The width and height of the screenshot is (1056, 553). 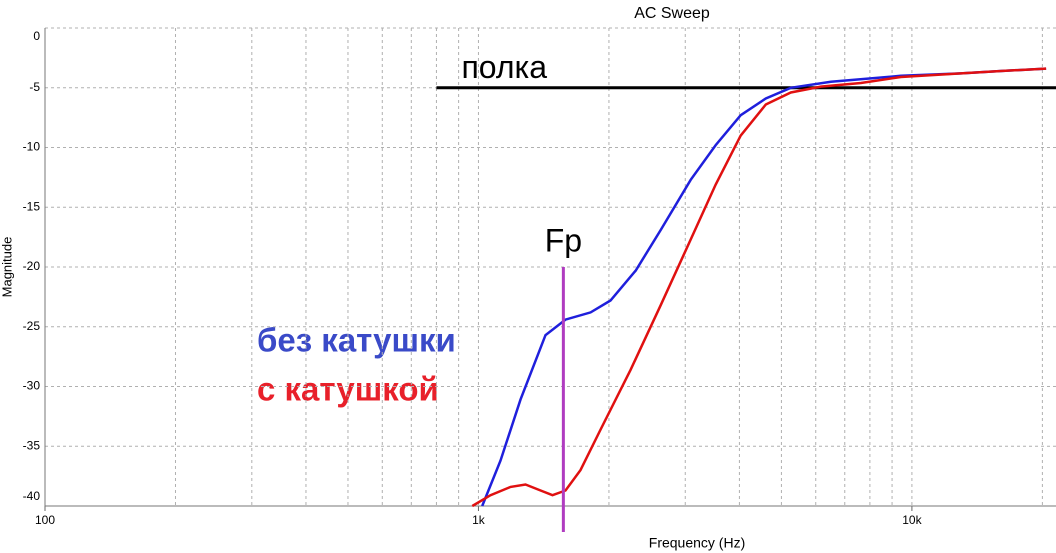 What do you see at coordinates (36, 36) in the screenshot?
I see `y-tick-label: 0` at bounding box center [36, 36].